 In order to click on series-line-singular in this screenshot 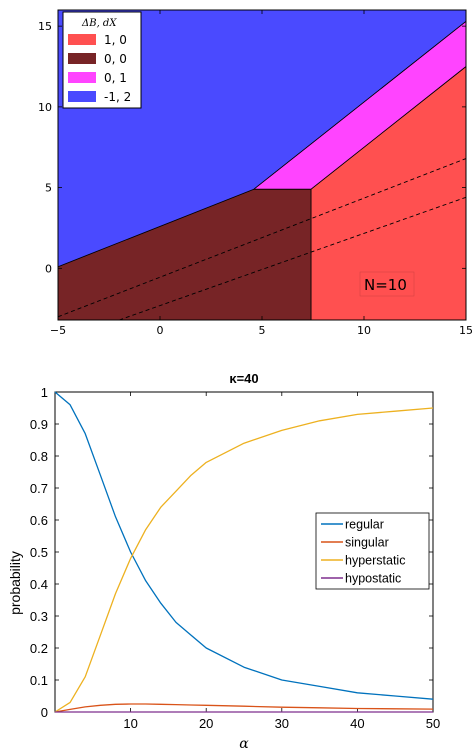, I will do `click(244, 708)`.